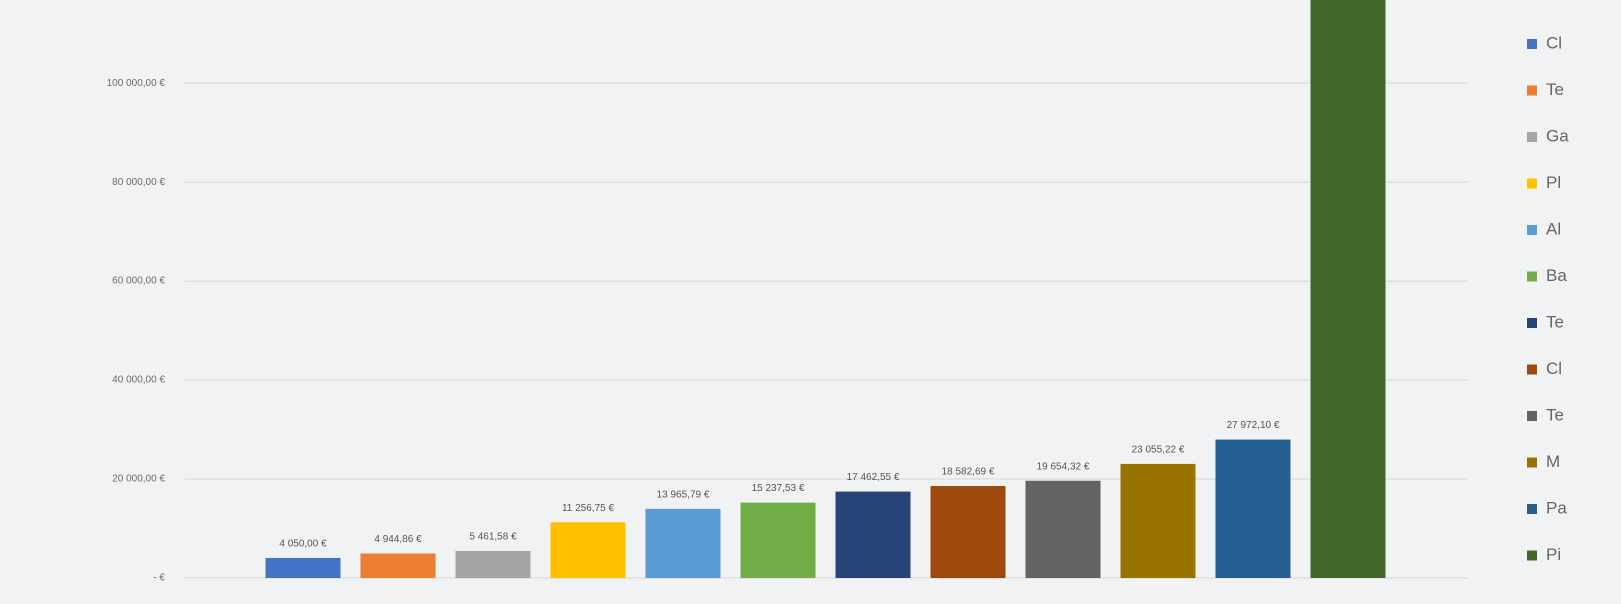 The image size is (1621, 604). I want to click on legend-label: M, so click(1553, 461).